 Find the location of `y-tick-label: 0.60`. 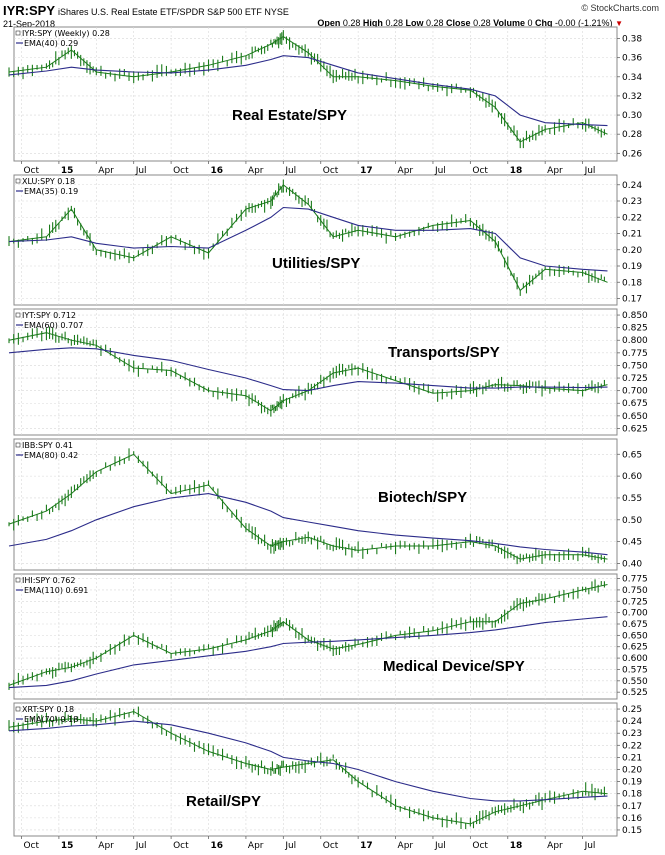

y-tick-label: 0.60 is located at coordinates (632, 477).